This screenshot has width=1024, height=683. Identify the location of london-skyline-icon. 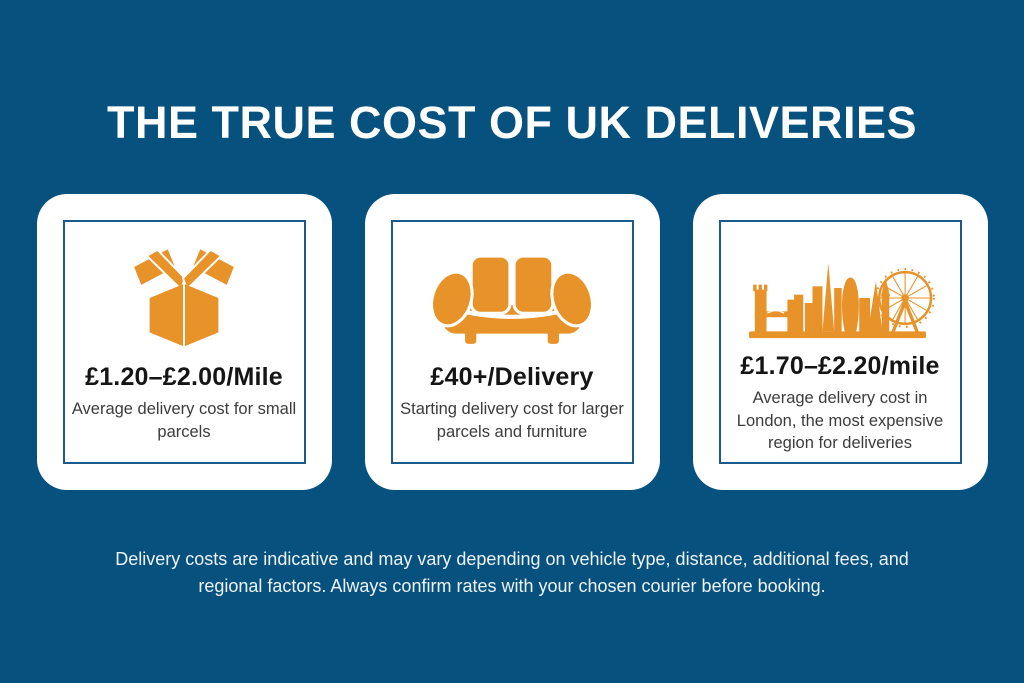
(840, 285).